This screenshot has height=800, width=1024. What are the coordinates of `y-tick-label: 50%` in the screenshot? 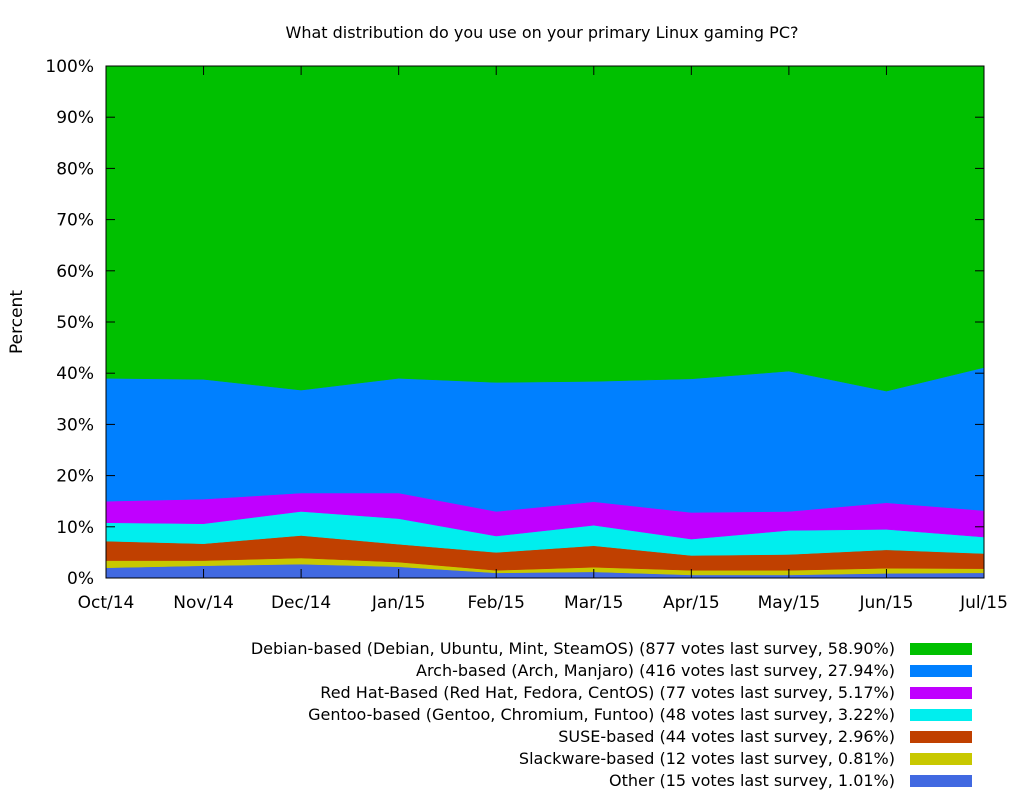 It's located at (75, 323).